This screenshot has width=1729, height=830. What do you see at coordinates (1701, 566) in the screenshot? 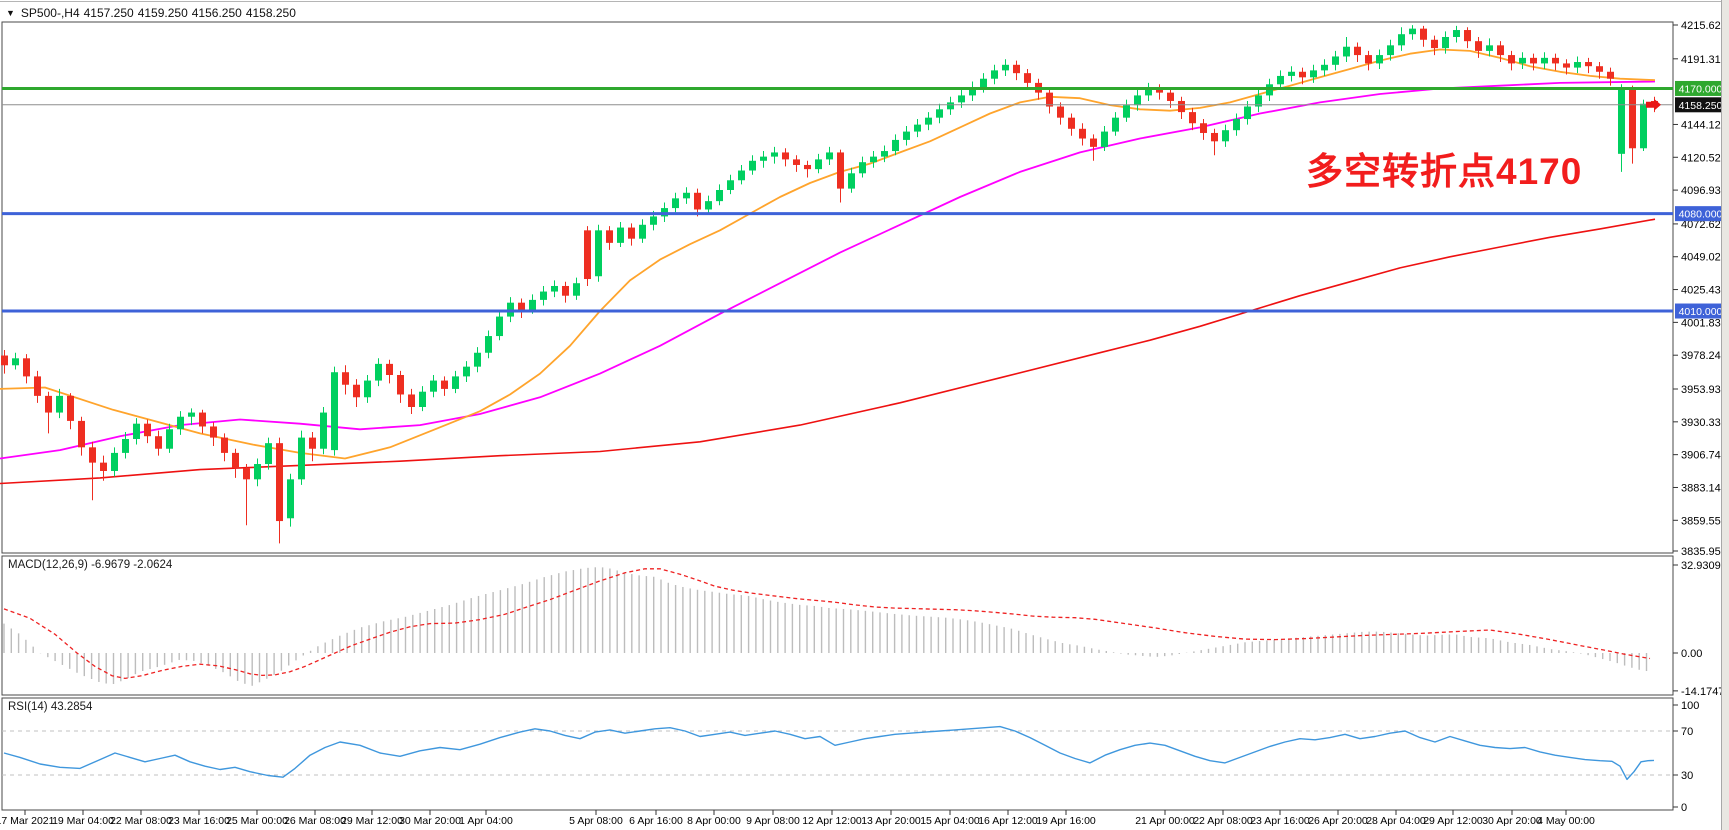
I see `macd-tick-label: 32.9309` at bounding box center [1701, 566].